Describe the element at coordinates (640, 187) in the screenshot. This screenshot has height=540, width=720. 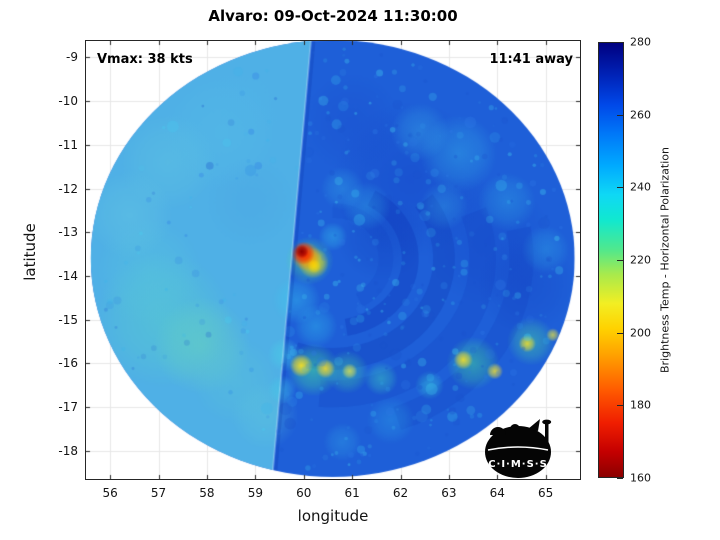
I see `colorbar-tick-label: 240` at that location.